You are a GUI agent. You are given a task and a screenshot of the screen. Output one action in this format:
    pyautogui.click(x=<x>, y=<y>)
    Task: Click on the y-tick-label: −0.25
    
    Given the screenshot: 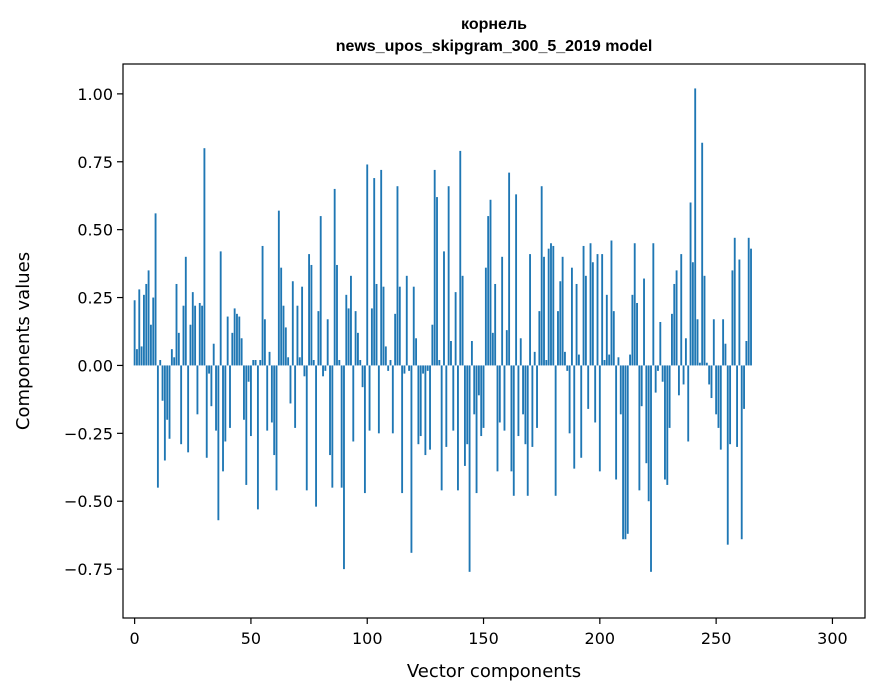 What is the action you would take?
    pyautogui.click(x=88, y=433)
    